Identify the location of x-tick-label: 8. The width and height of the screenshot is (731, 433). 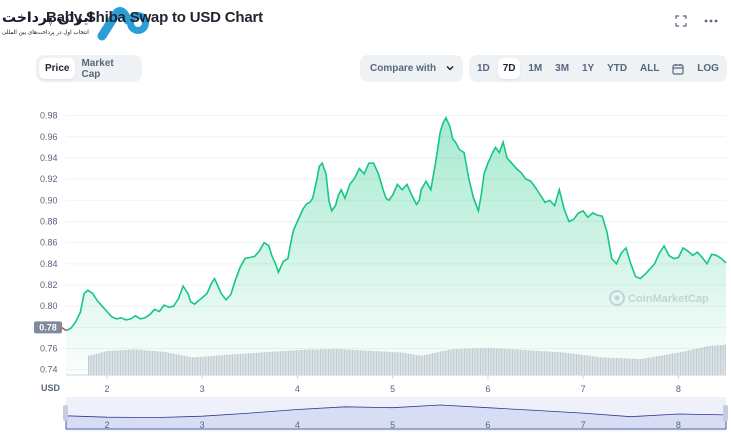
(678, 389).